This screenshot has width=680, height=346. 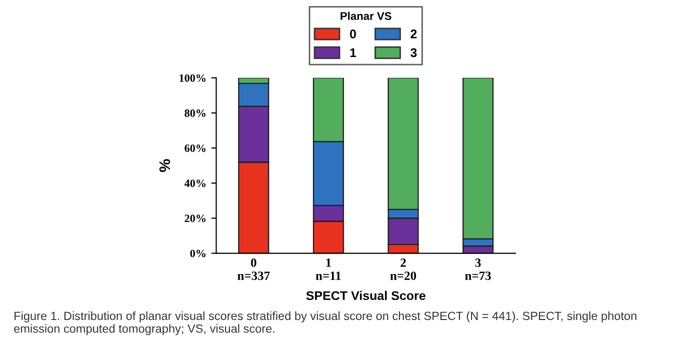 I want to click on legend-label: 1, so click(x=353, y=52).